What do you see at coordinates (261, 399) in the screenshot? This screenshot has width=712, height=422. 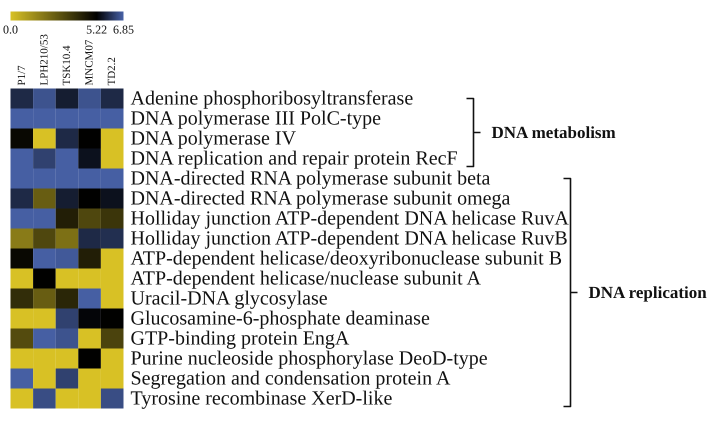 I see `y-tick-label: Tyrosine recombinase XerD-like` at bounding box center [261, 399].